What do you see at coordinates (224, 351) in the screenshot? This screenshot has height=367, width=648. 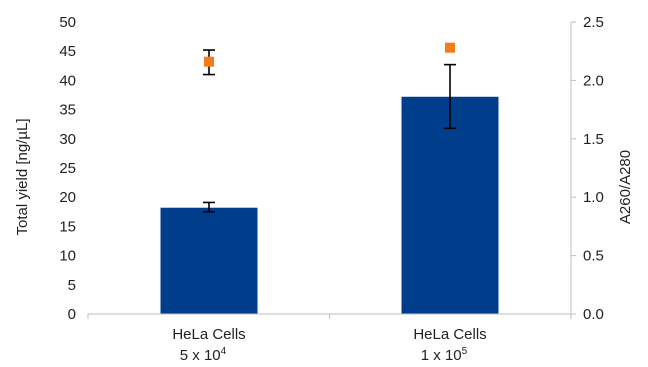 I see `category-label-exponent: 4` at bounding box center [224, 351].